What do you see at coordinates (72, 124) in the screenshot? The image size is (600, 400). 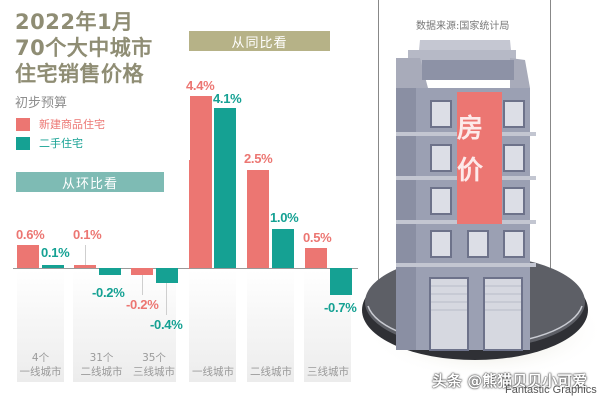 I see `legend-label: 新建商品住宅` at bounding box center [72, 124].